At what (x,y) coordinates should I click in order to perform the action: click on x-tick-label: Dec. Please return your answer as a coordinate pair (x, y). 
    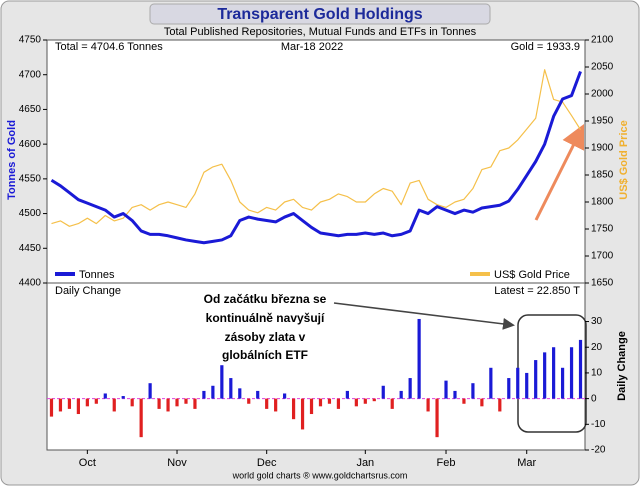
    Looking at the image, I should click on (267, 463).